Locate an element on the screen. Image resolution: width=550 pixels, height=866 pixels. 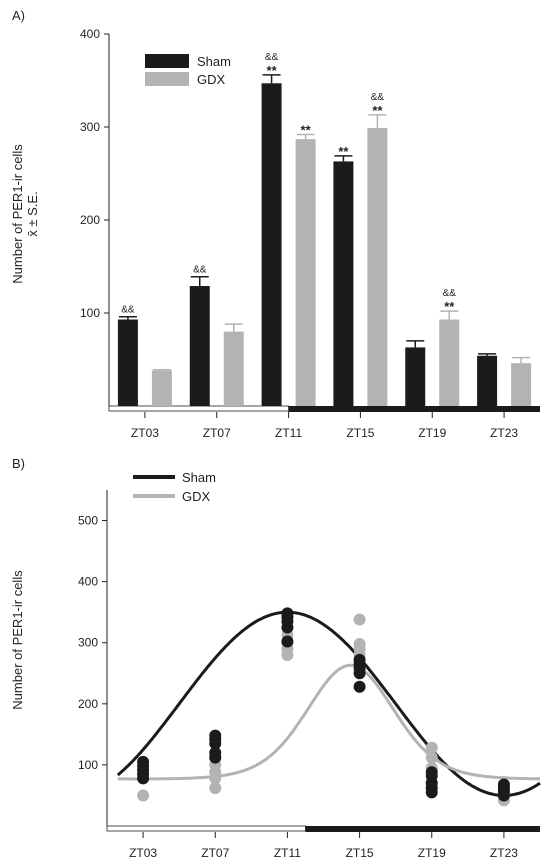
panel-a-legend: Sham GDX is located at coordinates (188, 70).